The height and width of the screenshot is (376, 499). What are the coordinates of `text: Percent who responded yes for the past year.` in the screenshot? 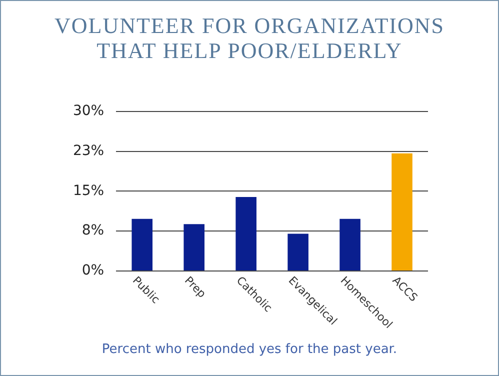 It's located at (249, 349).